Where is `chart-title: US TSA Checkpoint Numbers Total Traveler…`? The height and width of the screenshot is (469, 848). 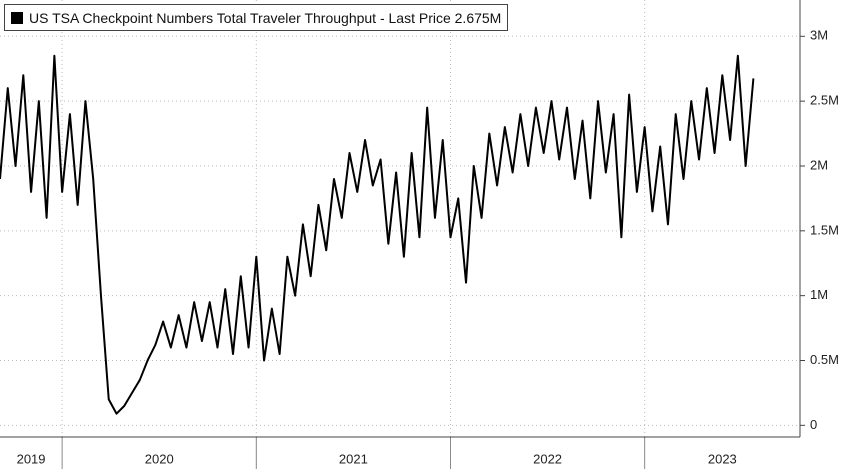
chart-title: US TSA Checkpoint Numbers Total Traveler… is located at coordinates (265, 17).